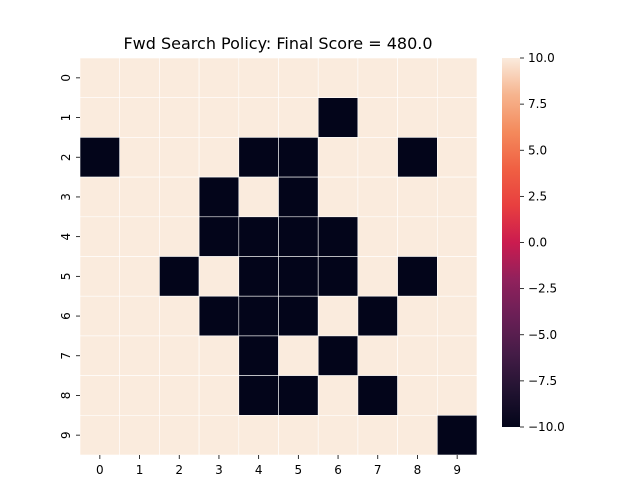  I want to click on y-tick-label: 2, so click(66, 157).